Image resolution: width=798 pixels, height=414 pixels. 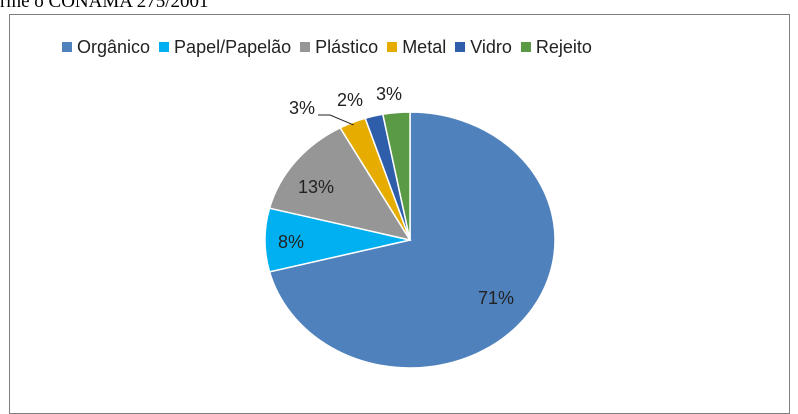 I want to click on legend-swatch-metal, so click(x=392, y=47).